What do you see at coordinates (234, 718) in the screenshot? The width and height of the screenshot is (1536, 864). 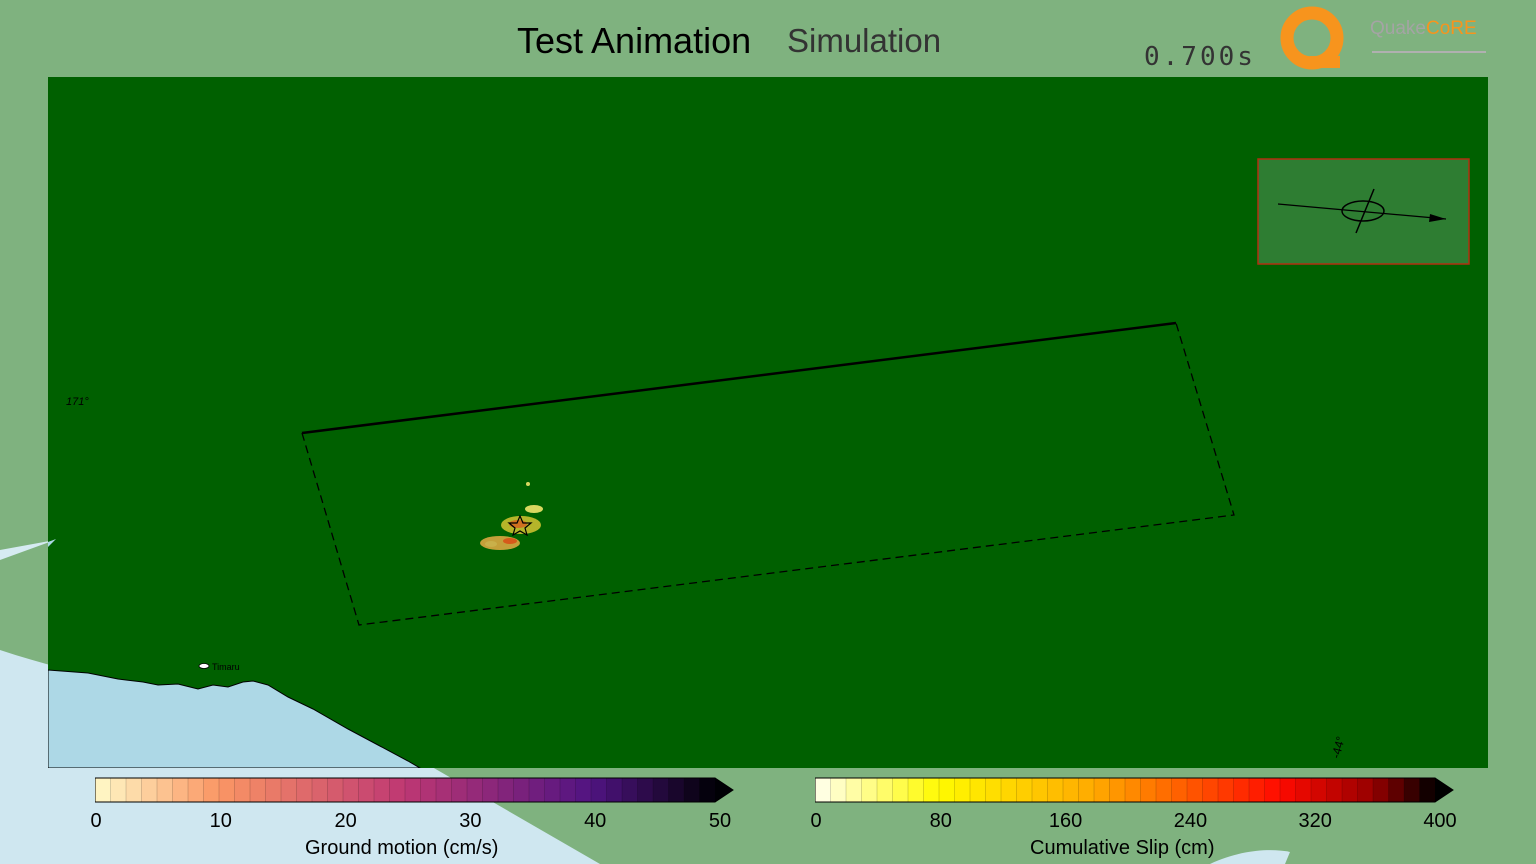 I see `sea-area` at bounding box center [234, 718].